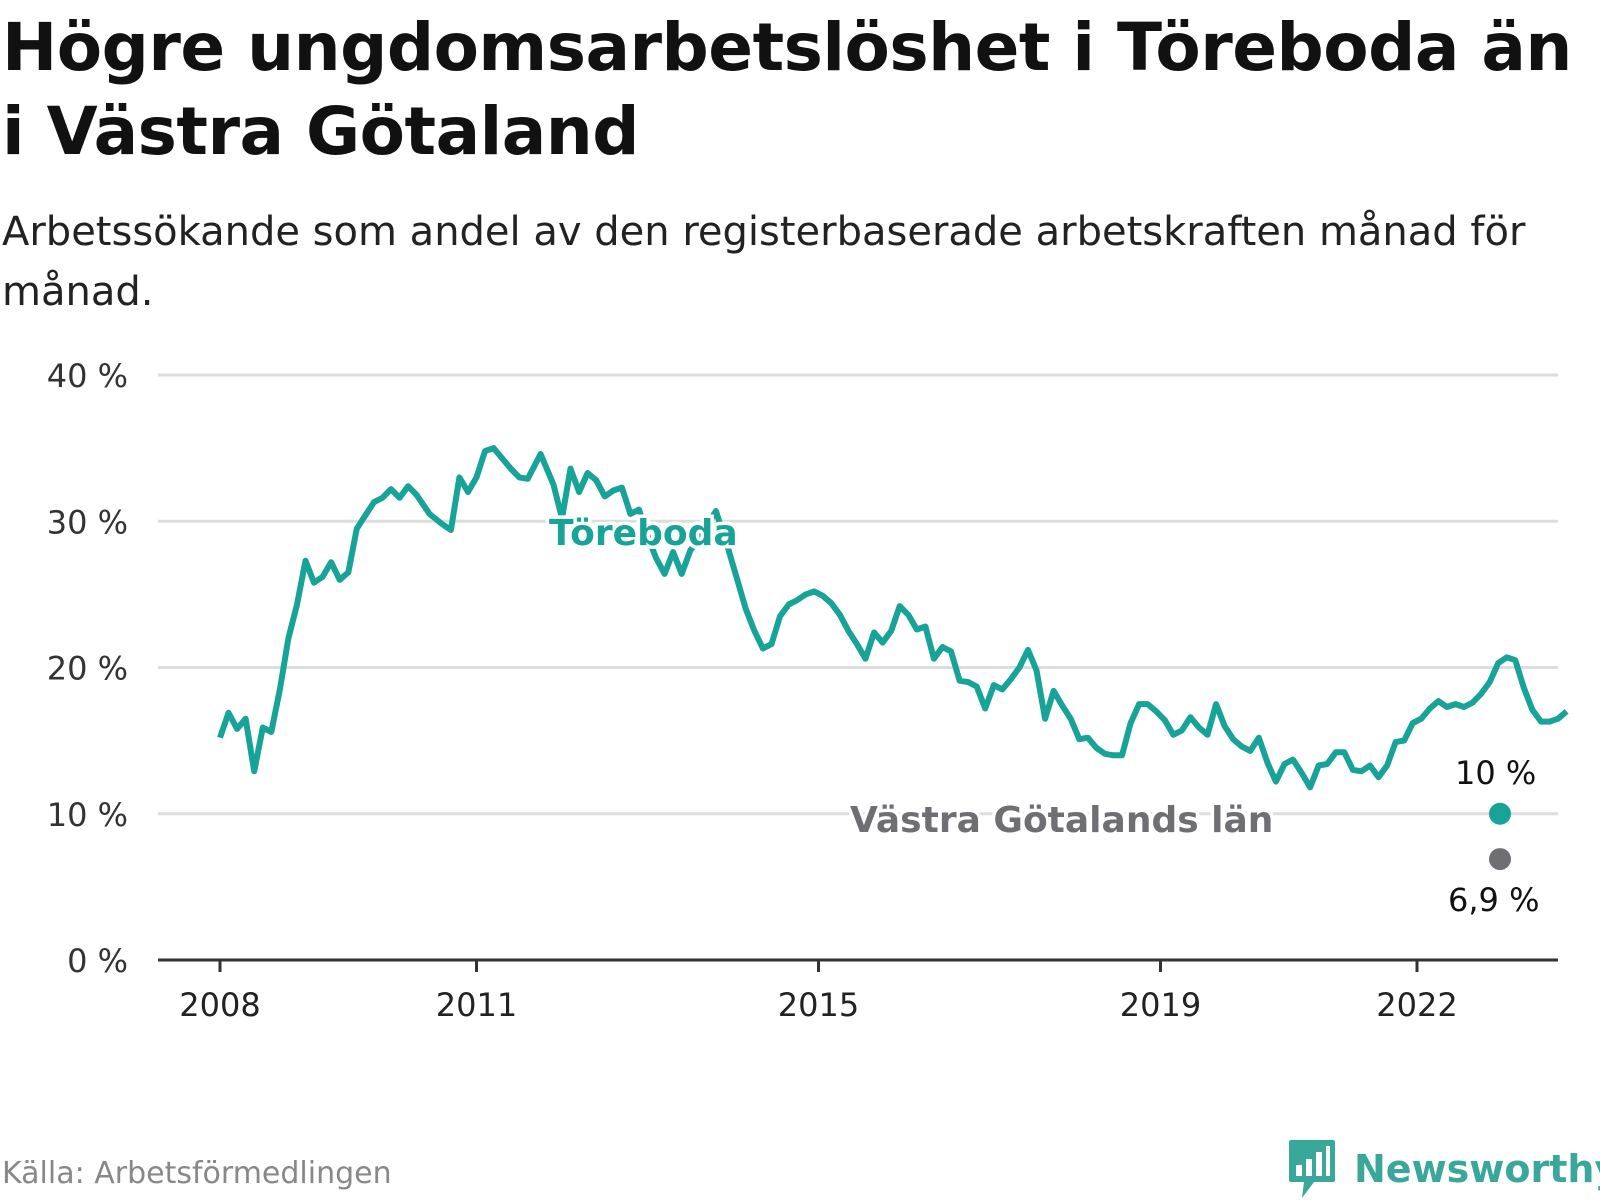  I want to click on y-tick-label: 20 %, so click(87, 669).